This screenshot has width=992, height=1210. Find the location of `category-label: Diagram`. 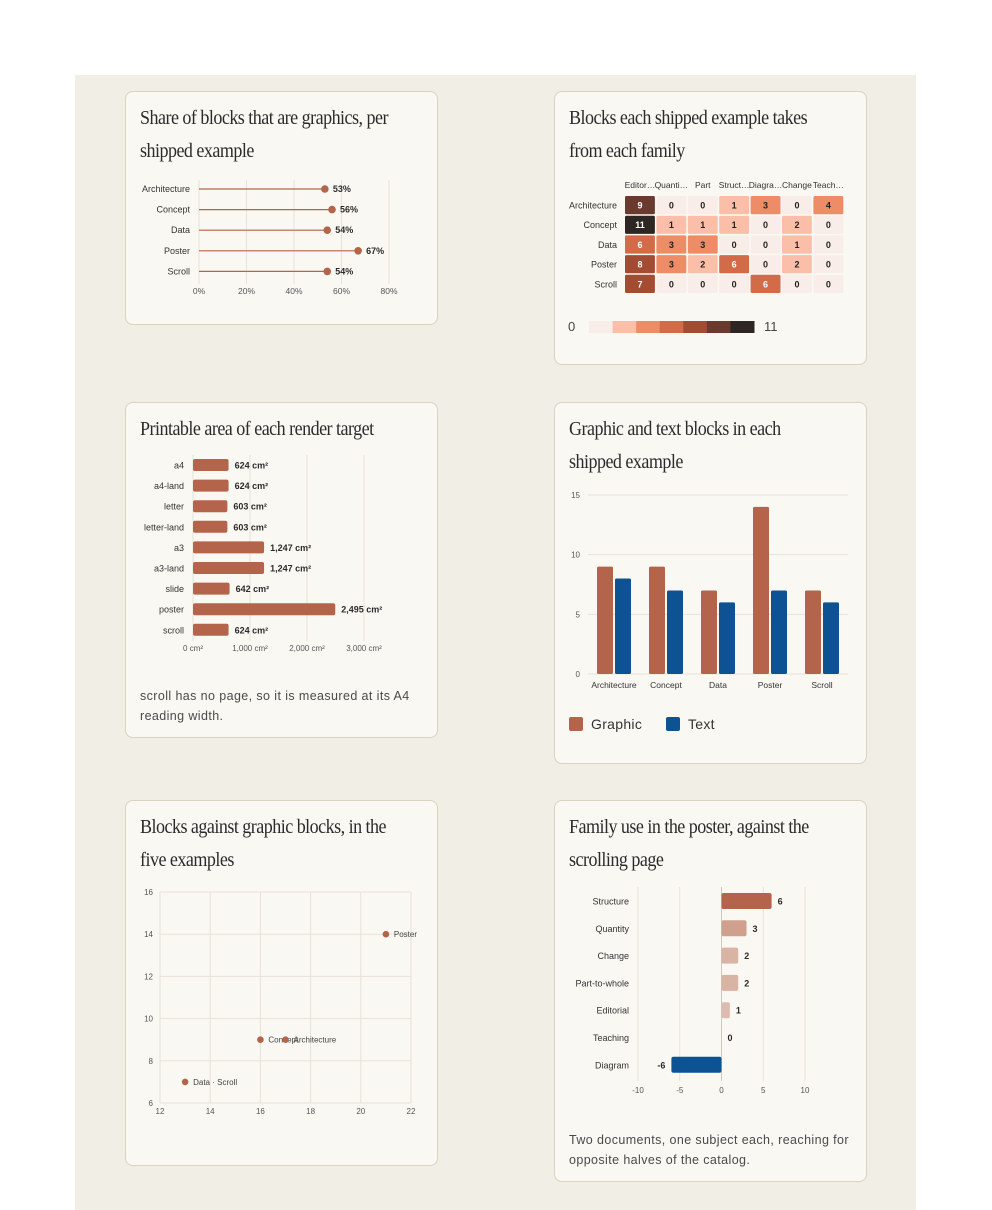

category-label: Diagram is located at coordinates (612, 1065).